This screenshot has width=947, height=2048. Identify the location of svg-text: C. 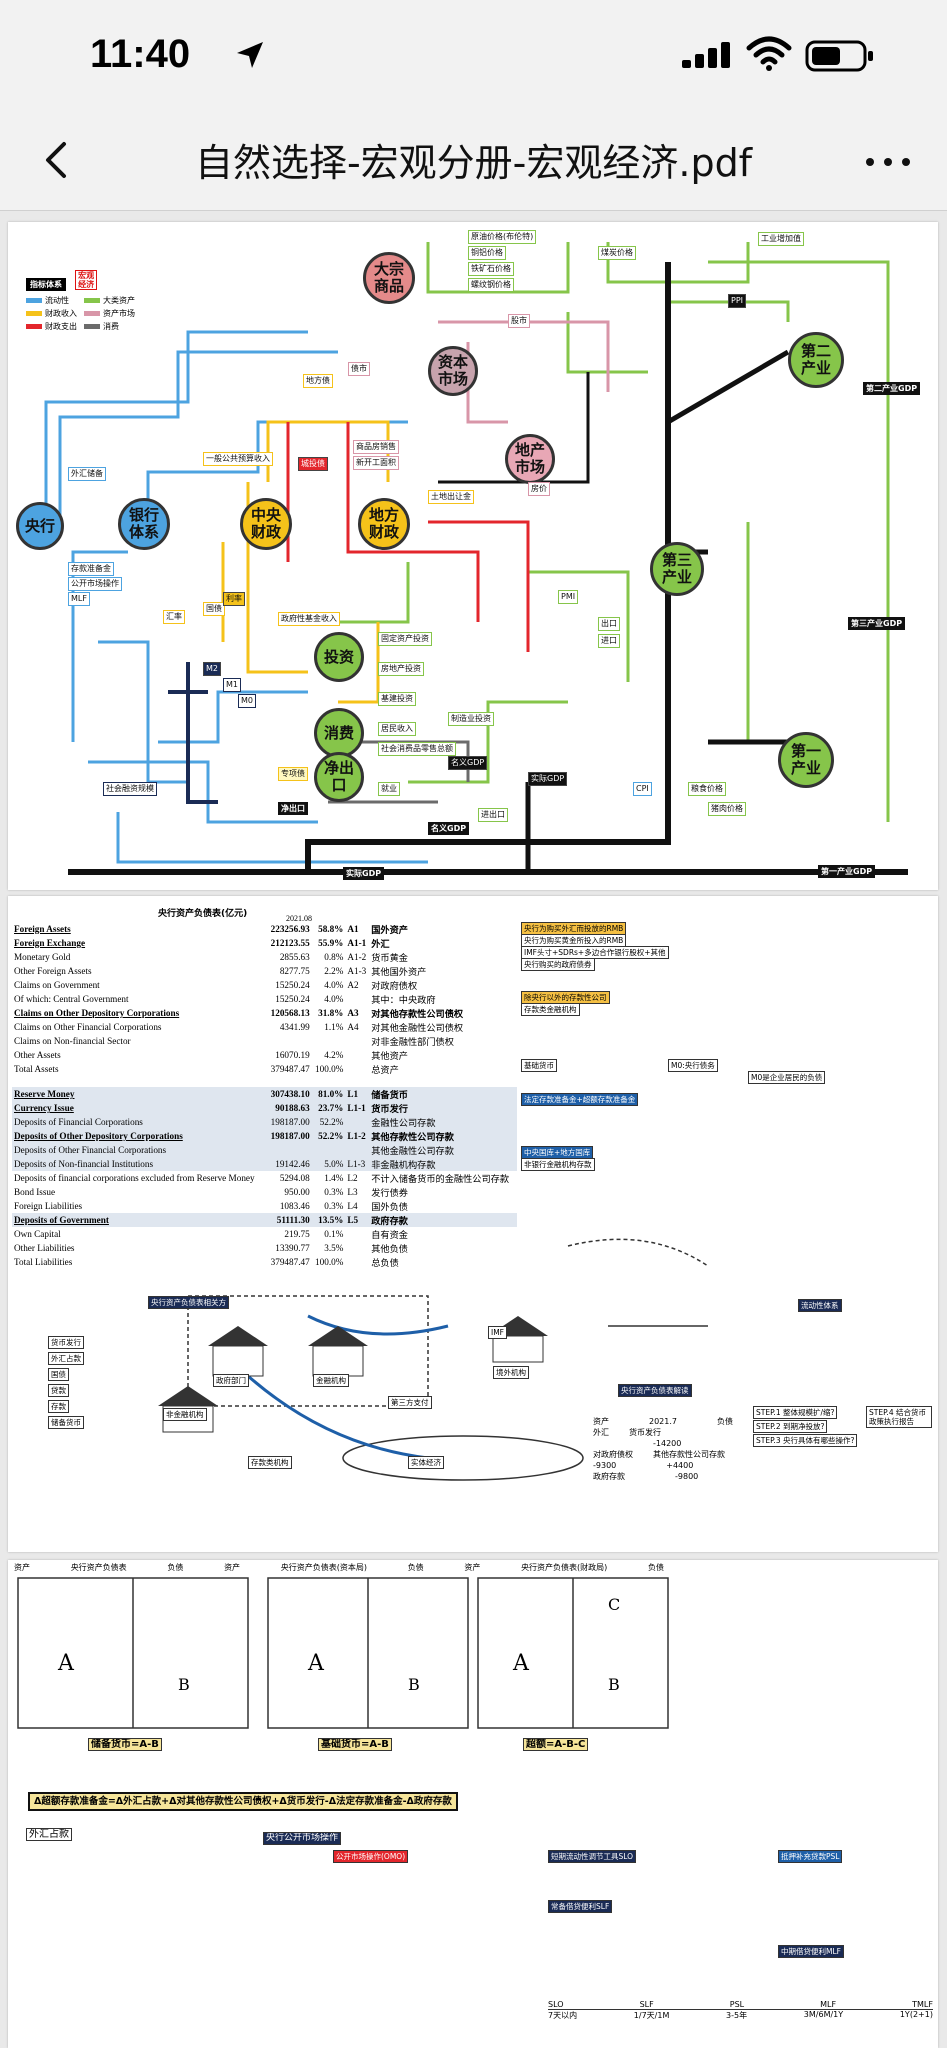
(614, 1604).